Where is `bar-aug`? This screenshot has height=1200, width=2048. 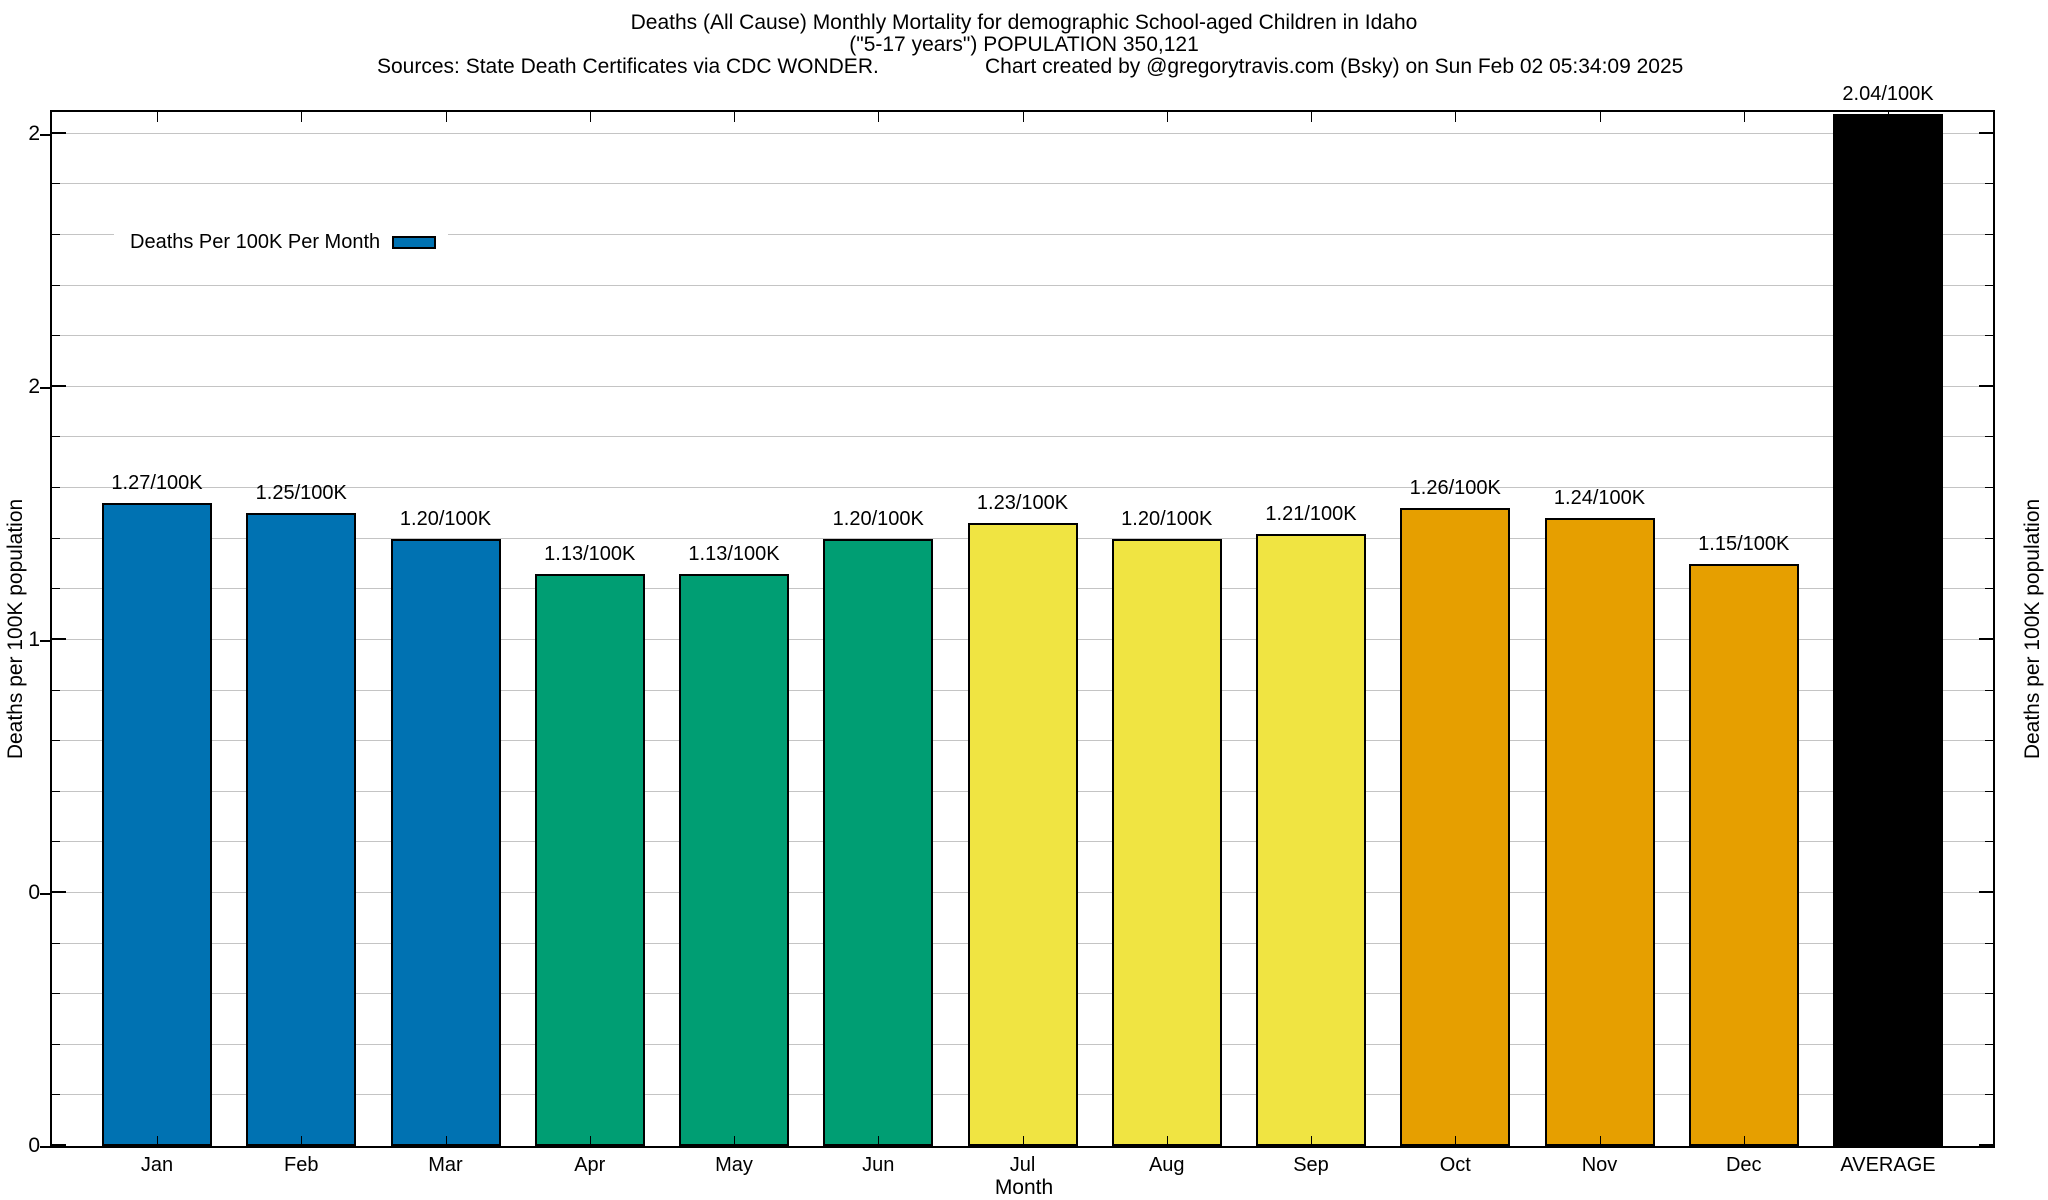 bar-aug is located at coordinates (1166, 842).